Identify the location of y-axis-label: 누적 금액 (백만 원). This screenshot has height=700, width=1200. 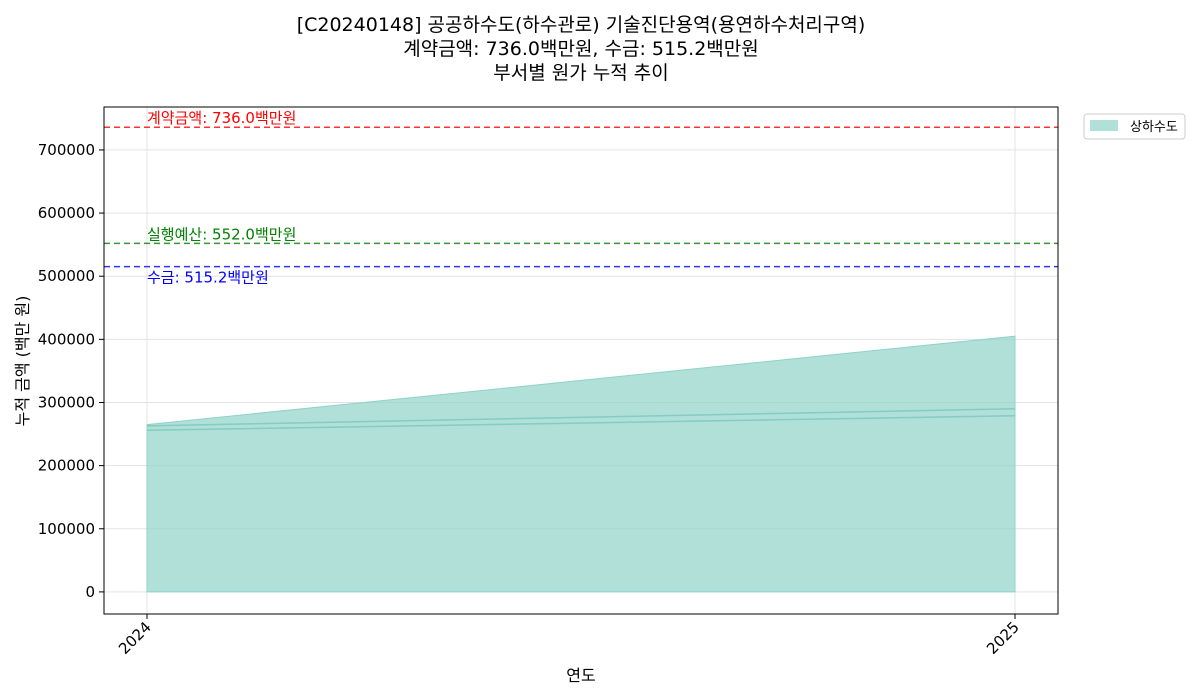
(22, 361).